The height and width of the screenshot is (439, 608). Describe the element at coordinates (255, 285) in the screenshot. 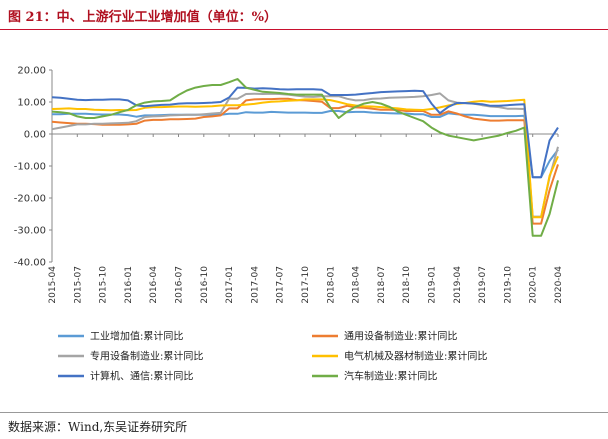

I see `x-tick-label: 2017-04` at that location.